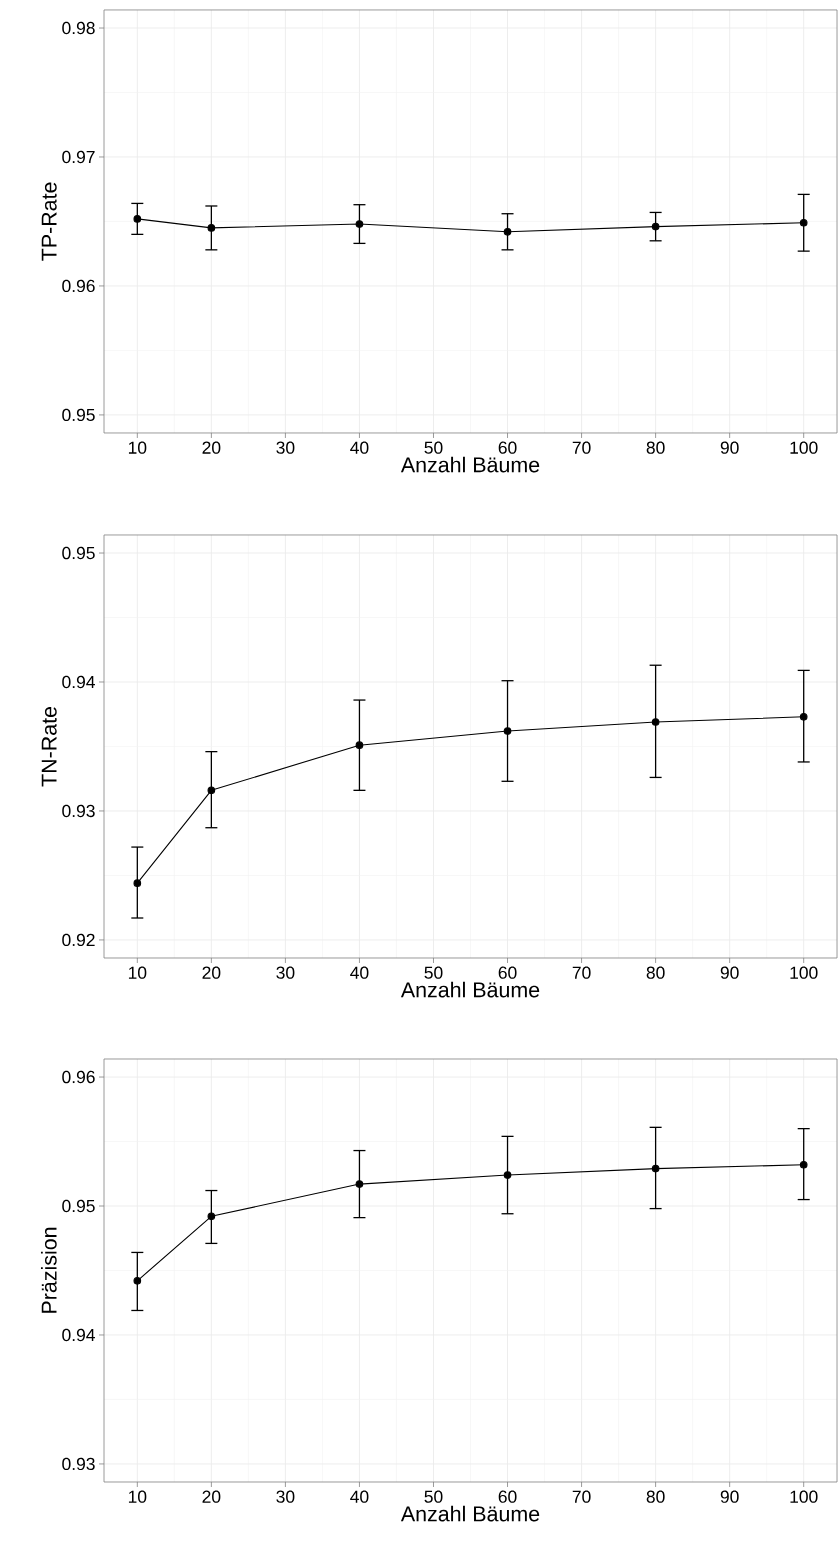 The height and width of the screenshot is (1550, 838). Describe the element at coordinates (78, 157) in the screenshot. I see `y-tick-label: 0.97` at that location.